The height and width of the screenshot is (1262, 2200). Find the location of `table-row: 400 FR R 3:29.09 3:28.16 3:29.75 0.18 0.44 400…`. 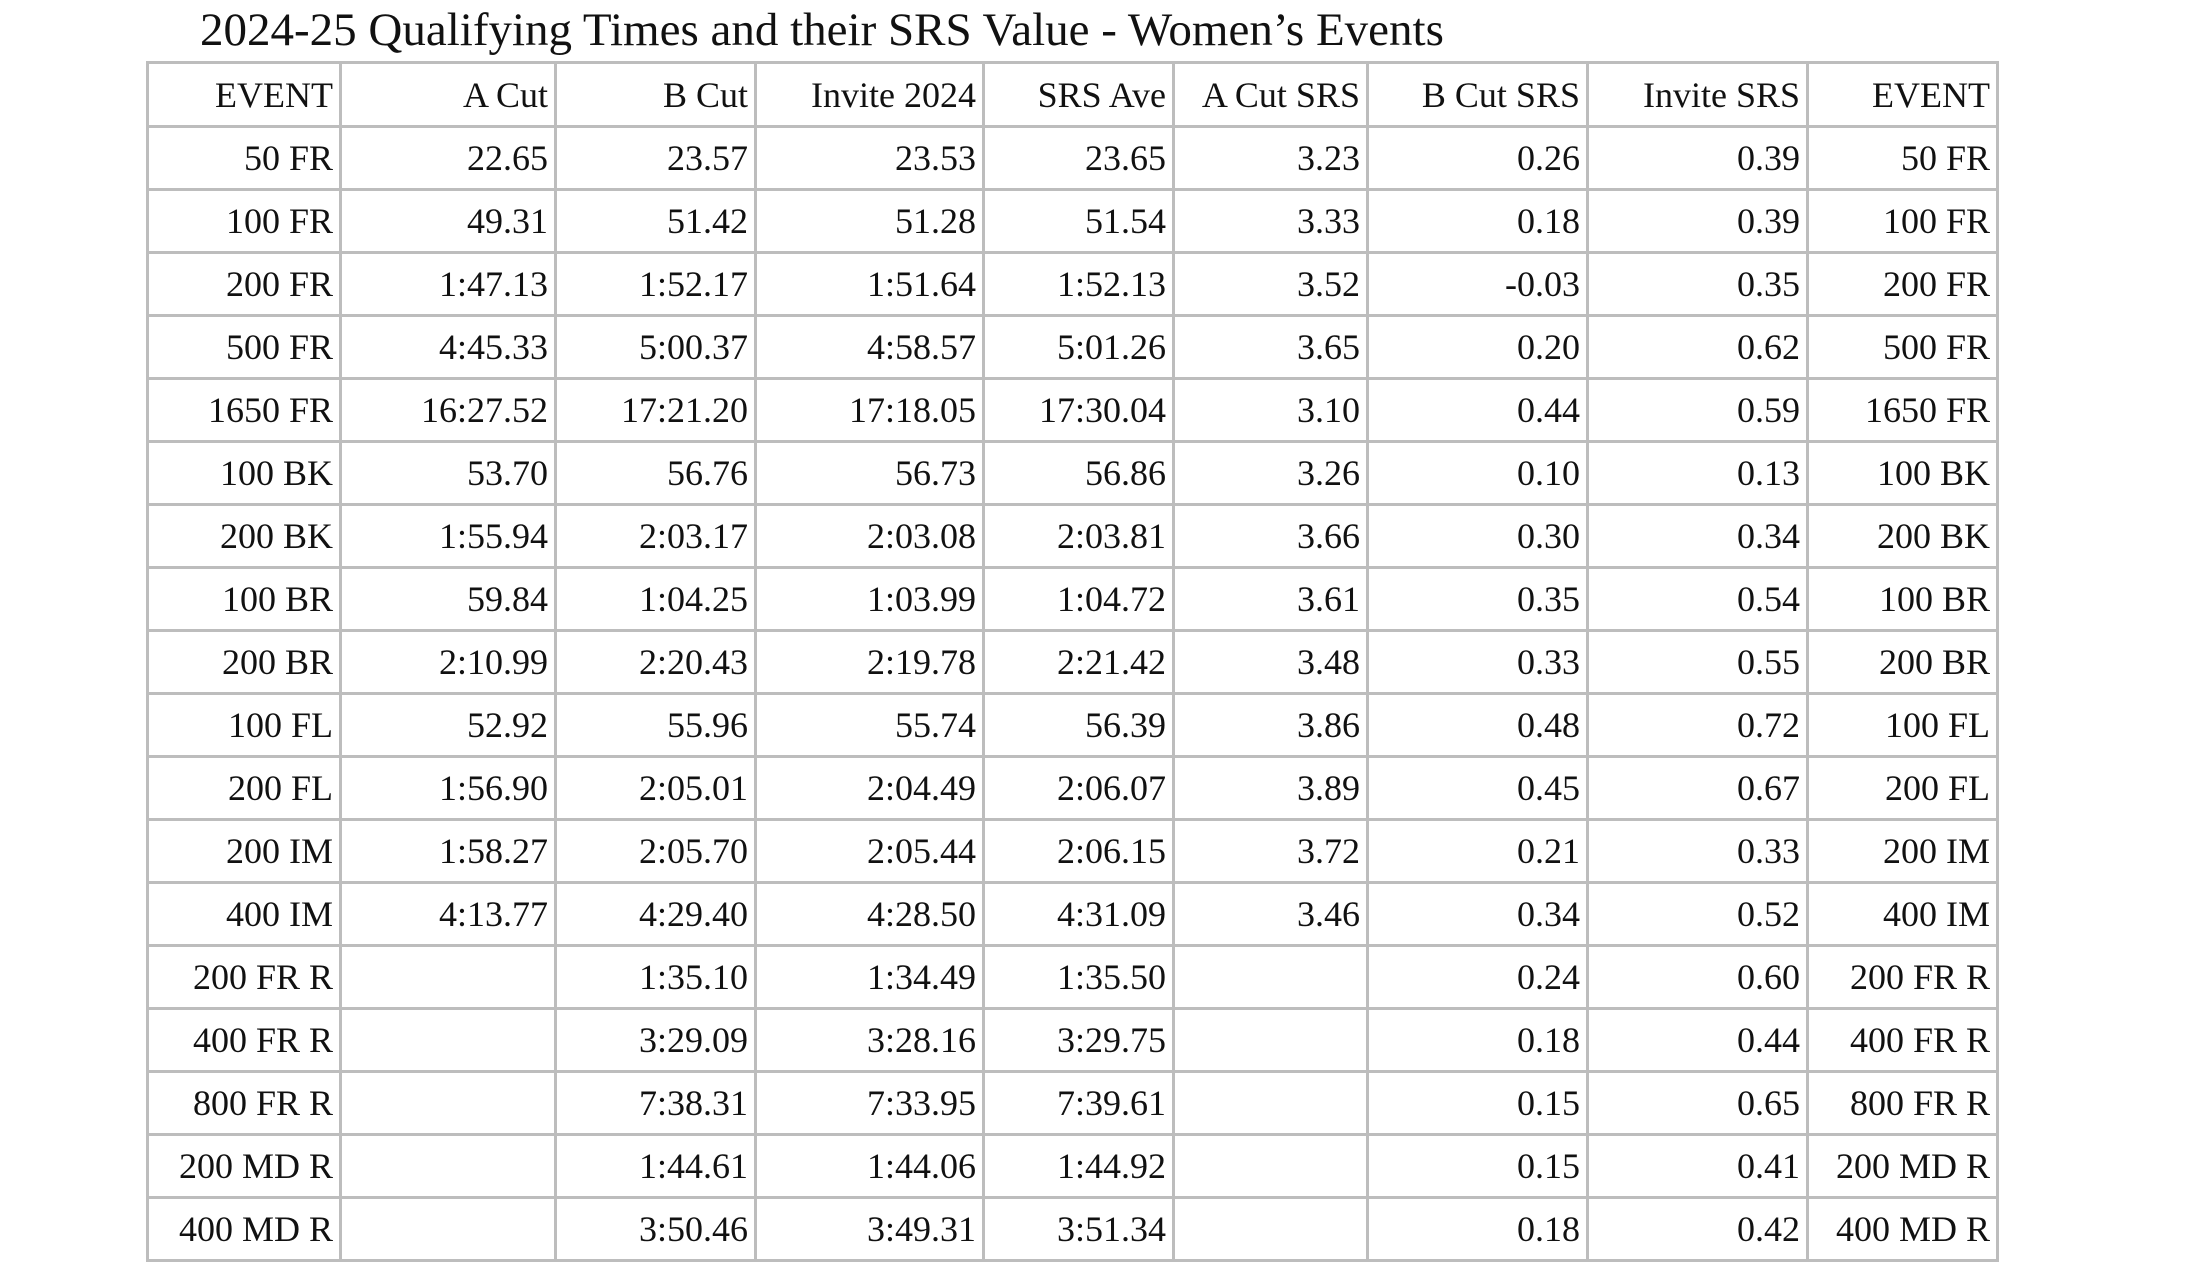

table-row: 400 FR R 3:29.09 3:28.16 3:29.75 0.18 0.44 400… is located at coordinates (1072, 1040).